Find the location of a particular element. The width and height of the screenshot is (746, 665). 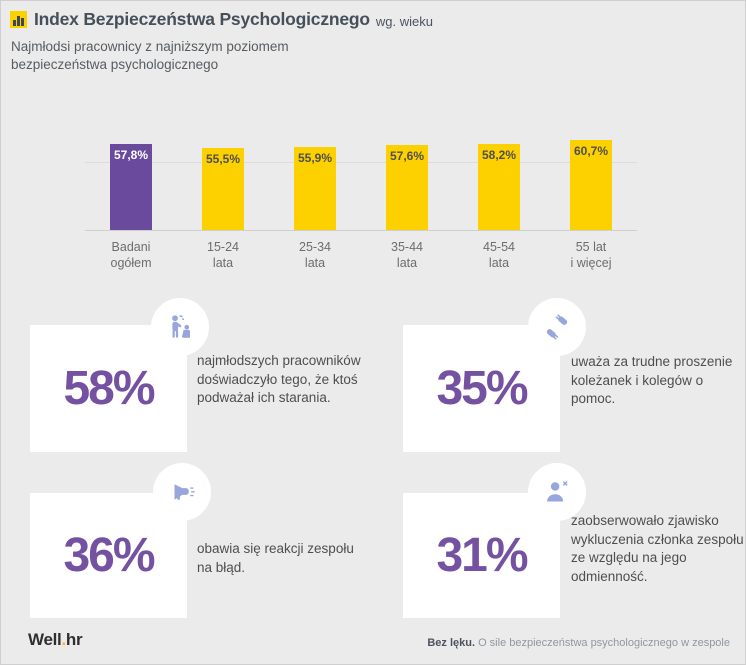

chart-plot-area: 57,8% 55,5% 55,9% 57,6% 58,2% 60,7% is located at coordinates (361, 185).